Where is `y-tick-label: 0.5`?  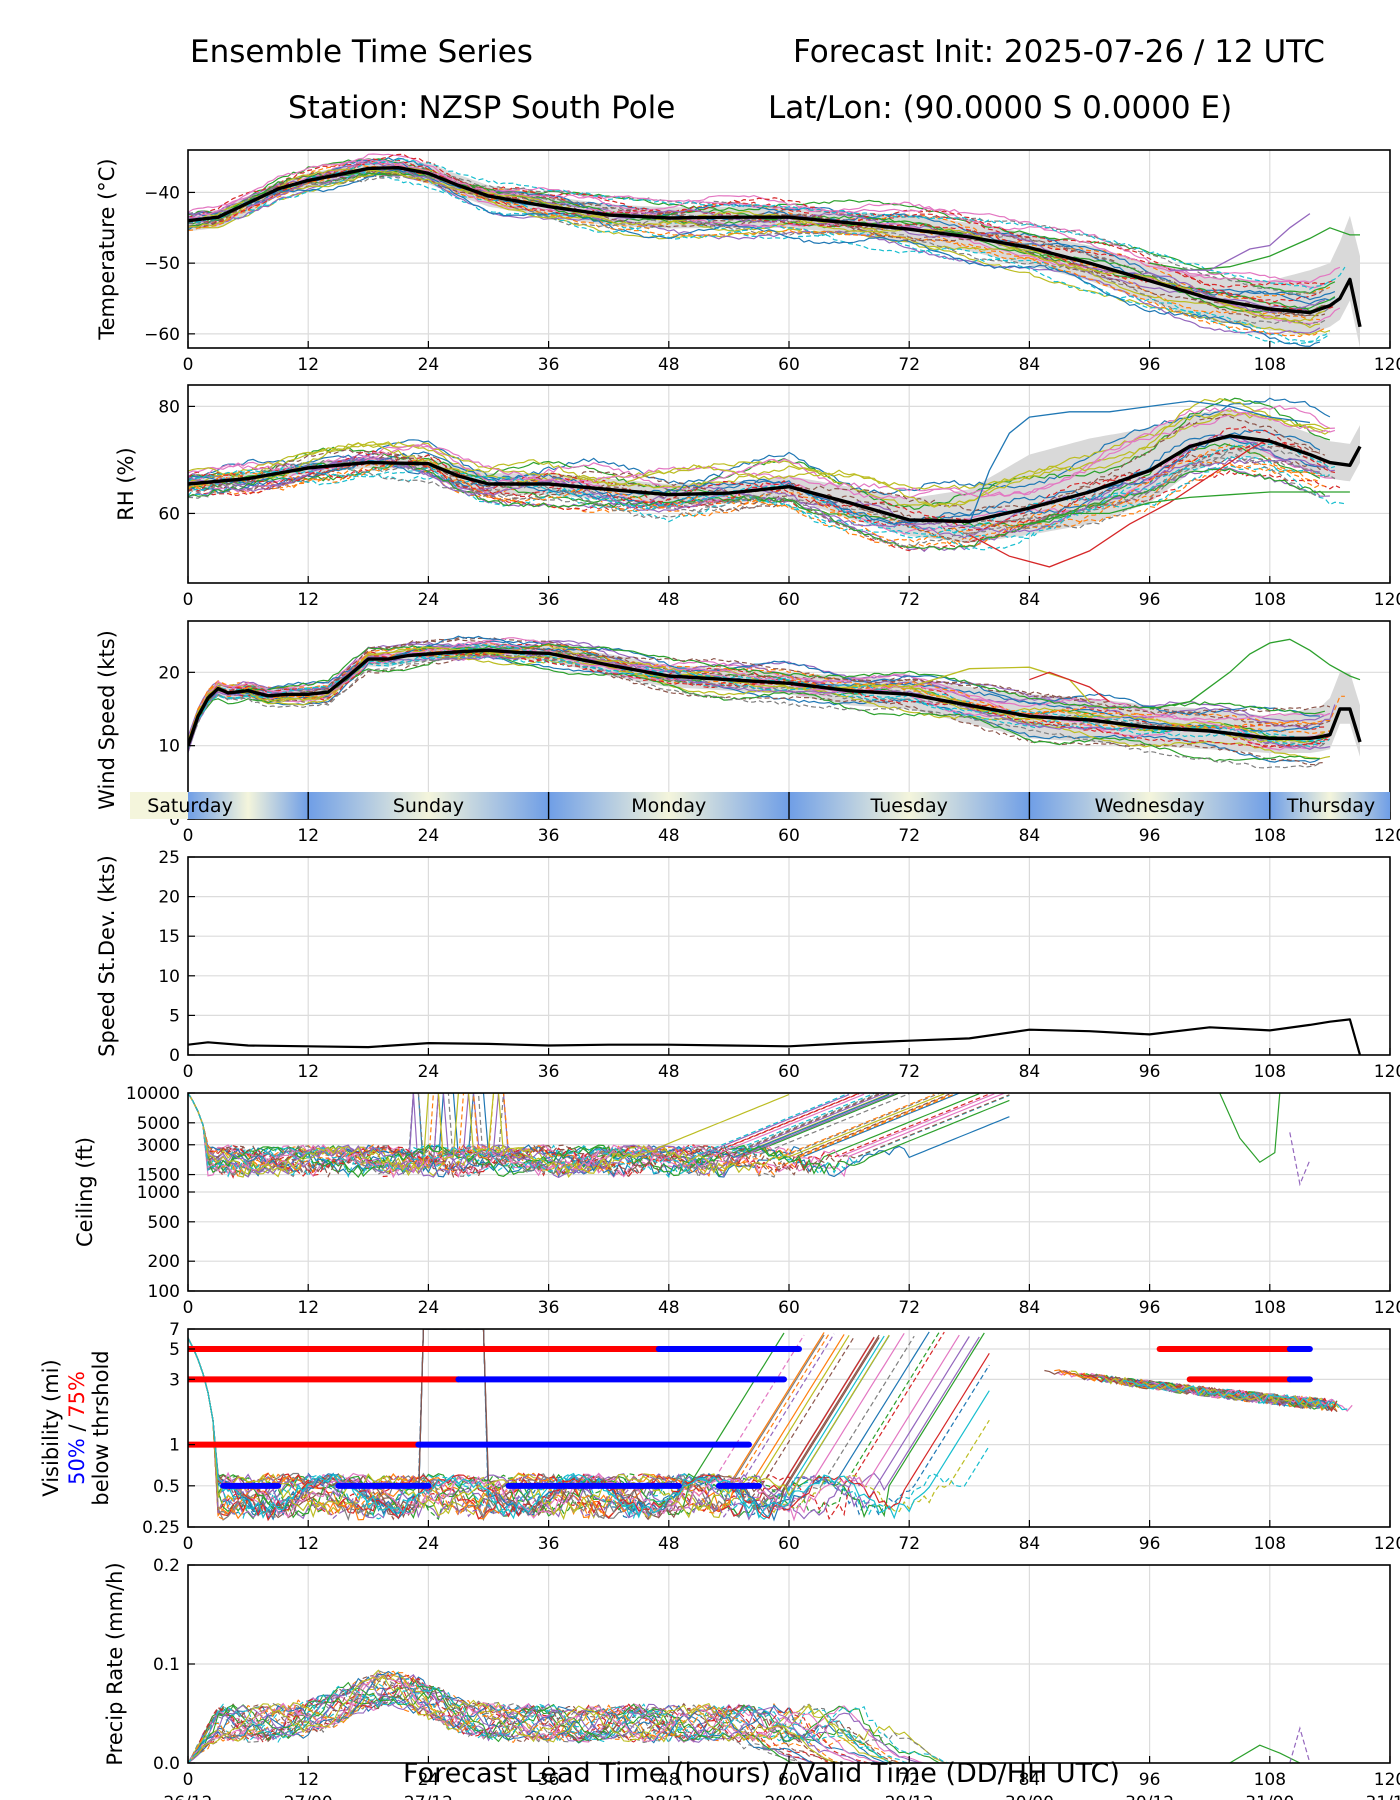 y-tick-label: 0.5 is located at coordinates (166, 1487).